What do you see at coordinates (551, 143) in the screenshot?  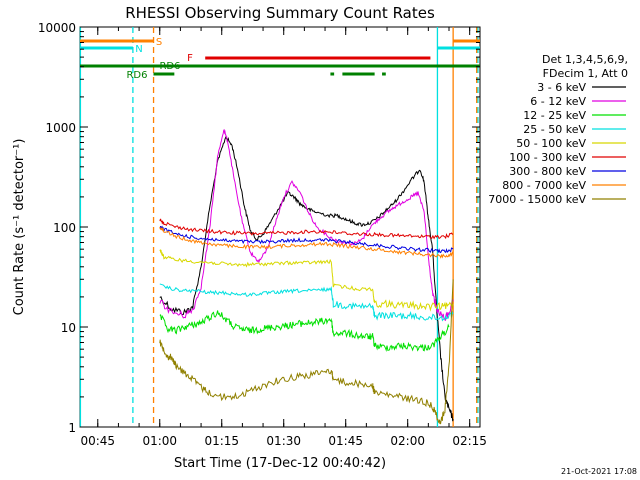 I see `legend-entry-label: 50 - 100 keV` at bounding box center [551, 143].